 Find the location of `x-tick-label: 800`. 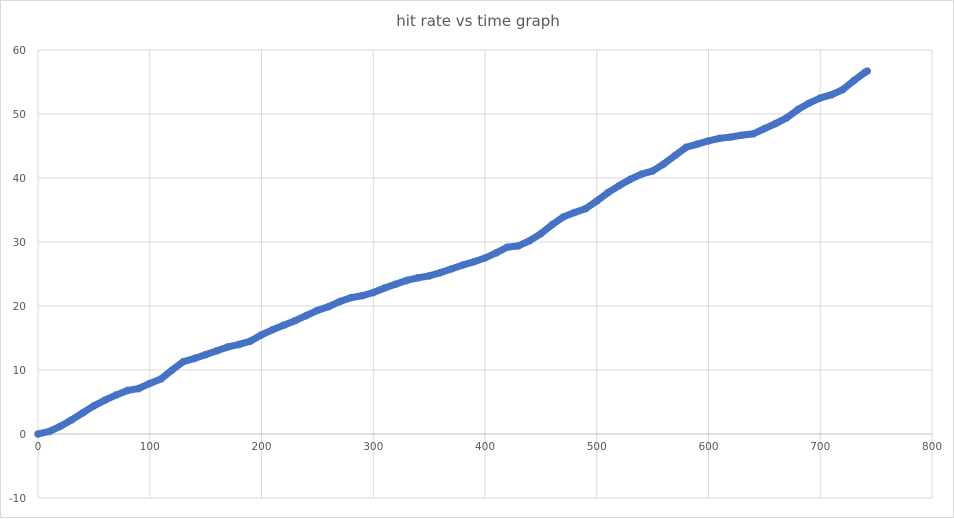

x-tick-label: 800 is located at coordinates (932, 447).